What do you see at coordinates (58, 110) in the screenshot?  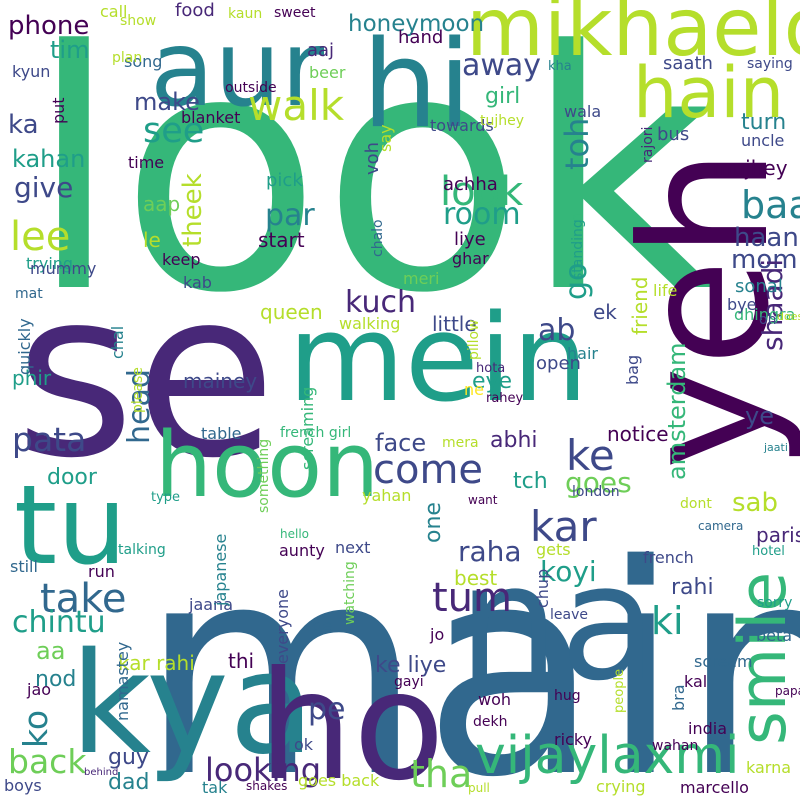 I see `word-put: put` at bounding box center [58, 110].